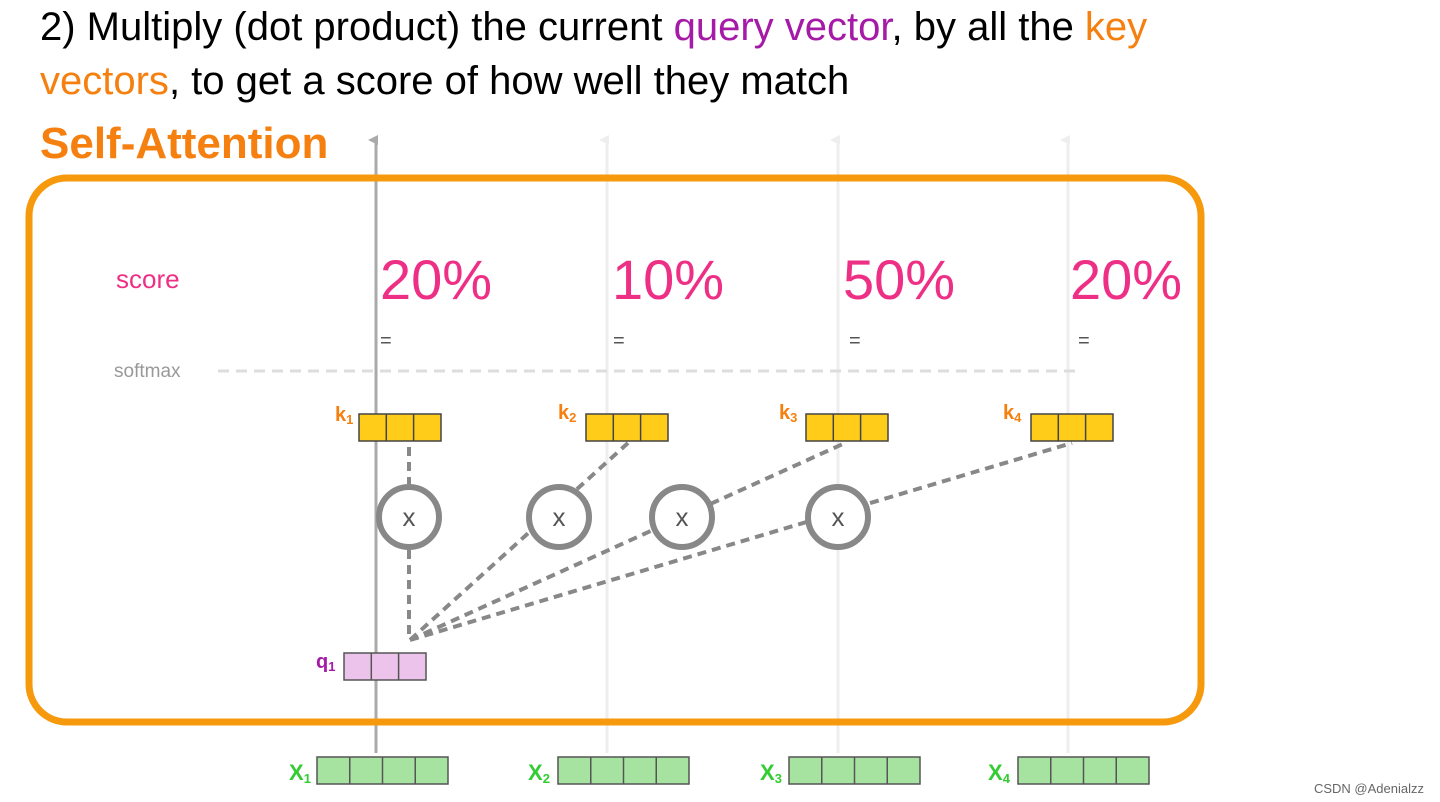 The width and height of the screenshot is (1440, 802). I want to click on query-vector, so click(385, 666).